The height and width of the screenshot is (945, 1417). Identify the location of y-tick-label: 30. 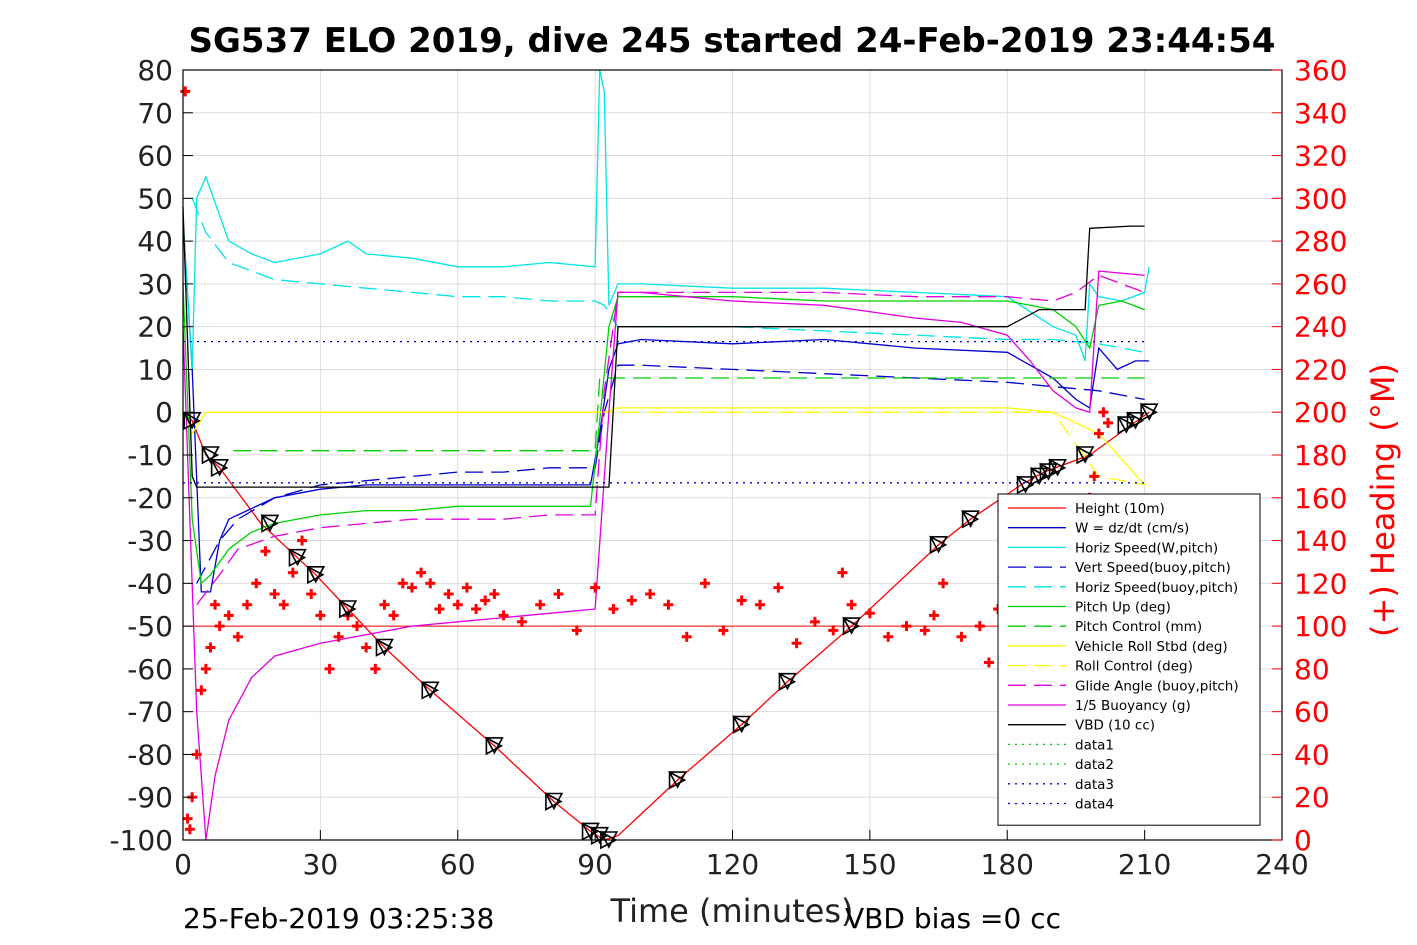
(155, 284).